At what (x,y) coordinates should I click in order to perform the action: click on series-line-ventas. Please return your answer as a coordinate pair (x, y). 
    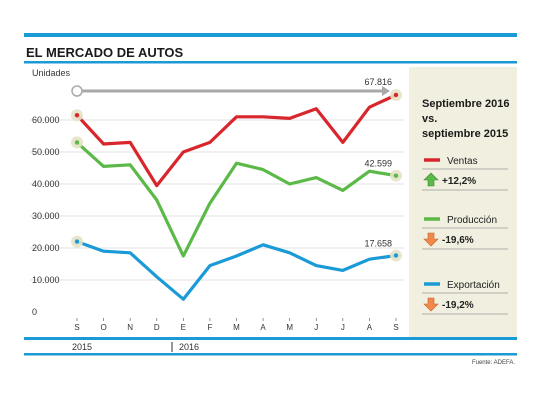
    Looking at the image, I should click on (236, 140).